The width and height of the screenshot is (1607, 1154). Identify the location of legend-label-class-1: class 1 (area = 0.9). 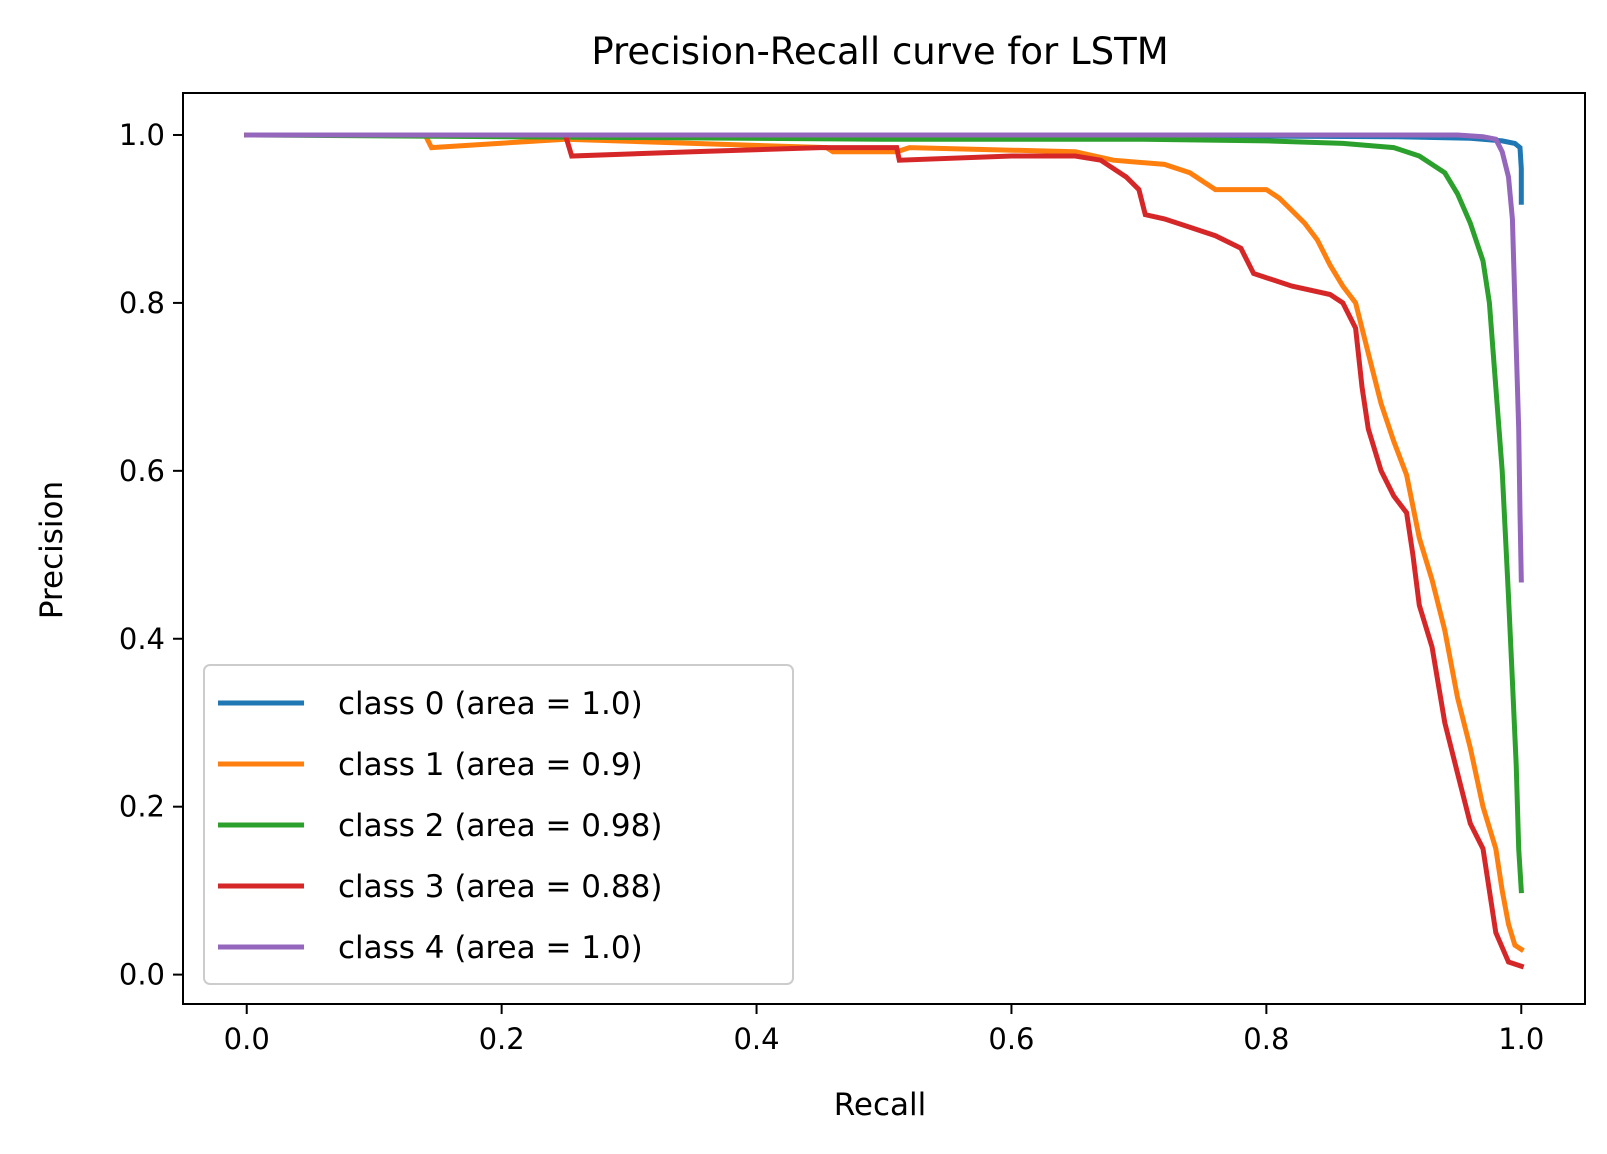
(490, 765).